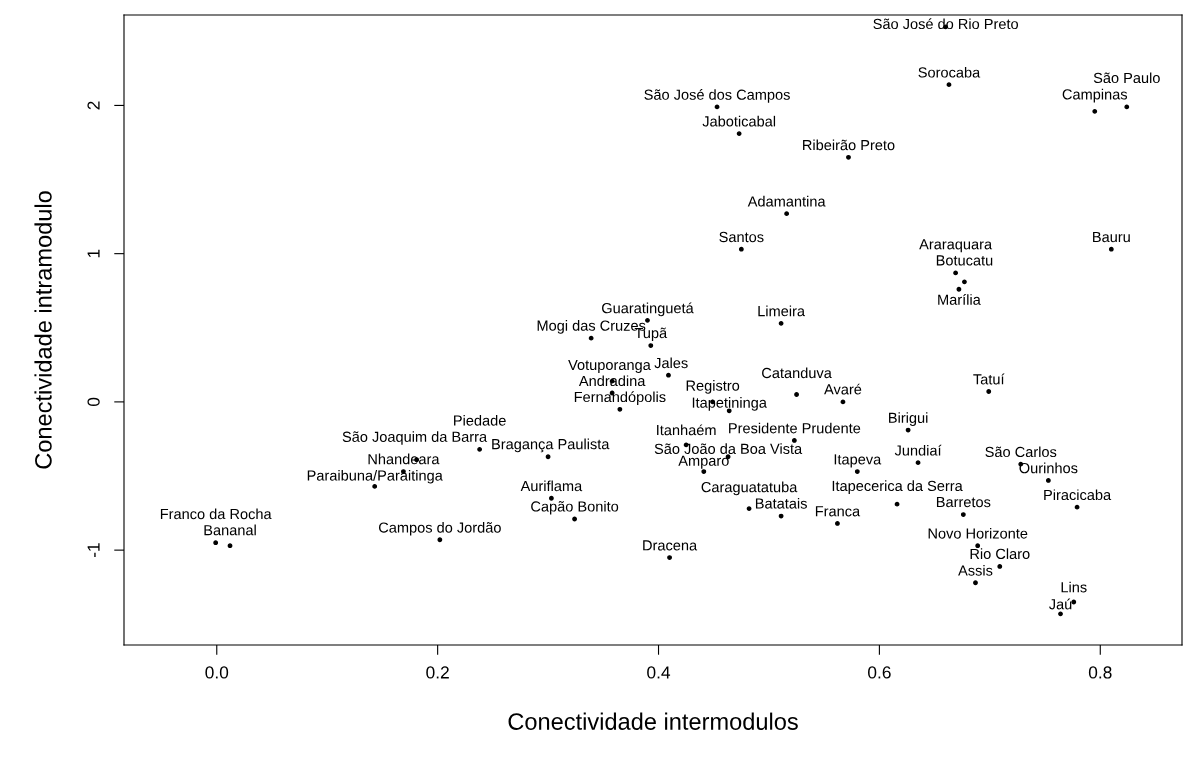 This screenshot has width=1197, height=765. I want to click on data-label: Votuporanga, so click(609, 366).